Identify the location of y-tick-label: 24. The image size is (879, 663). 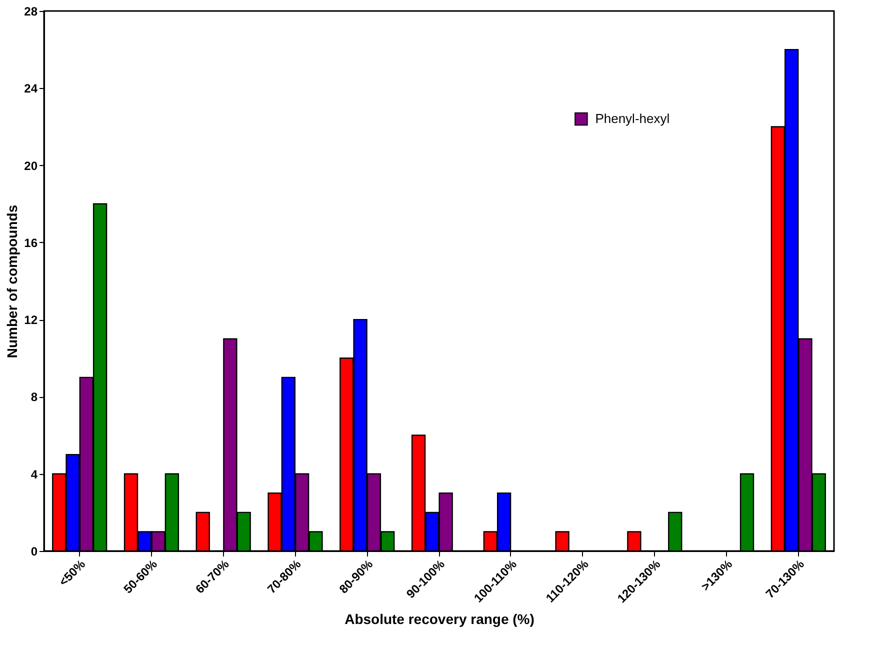
(31, 89).